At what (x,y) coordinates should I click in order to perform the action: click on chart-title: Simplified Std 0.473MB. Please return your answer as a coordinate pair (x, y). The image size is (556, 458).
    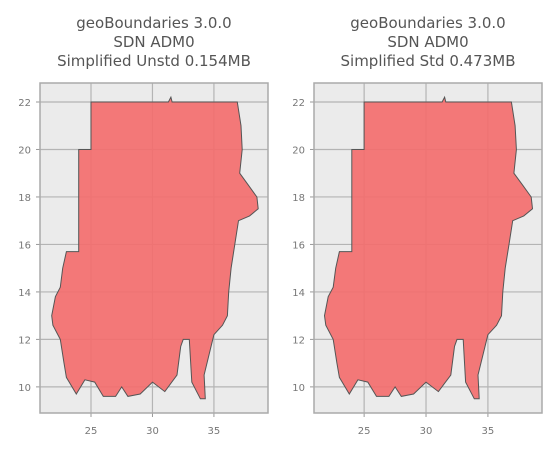
    Looking at the image, I should click on (428, 61).